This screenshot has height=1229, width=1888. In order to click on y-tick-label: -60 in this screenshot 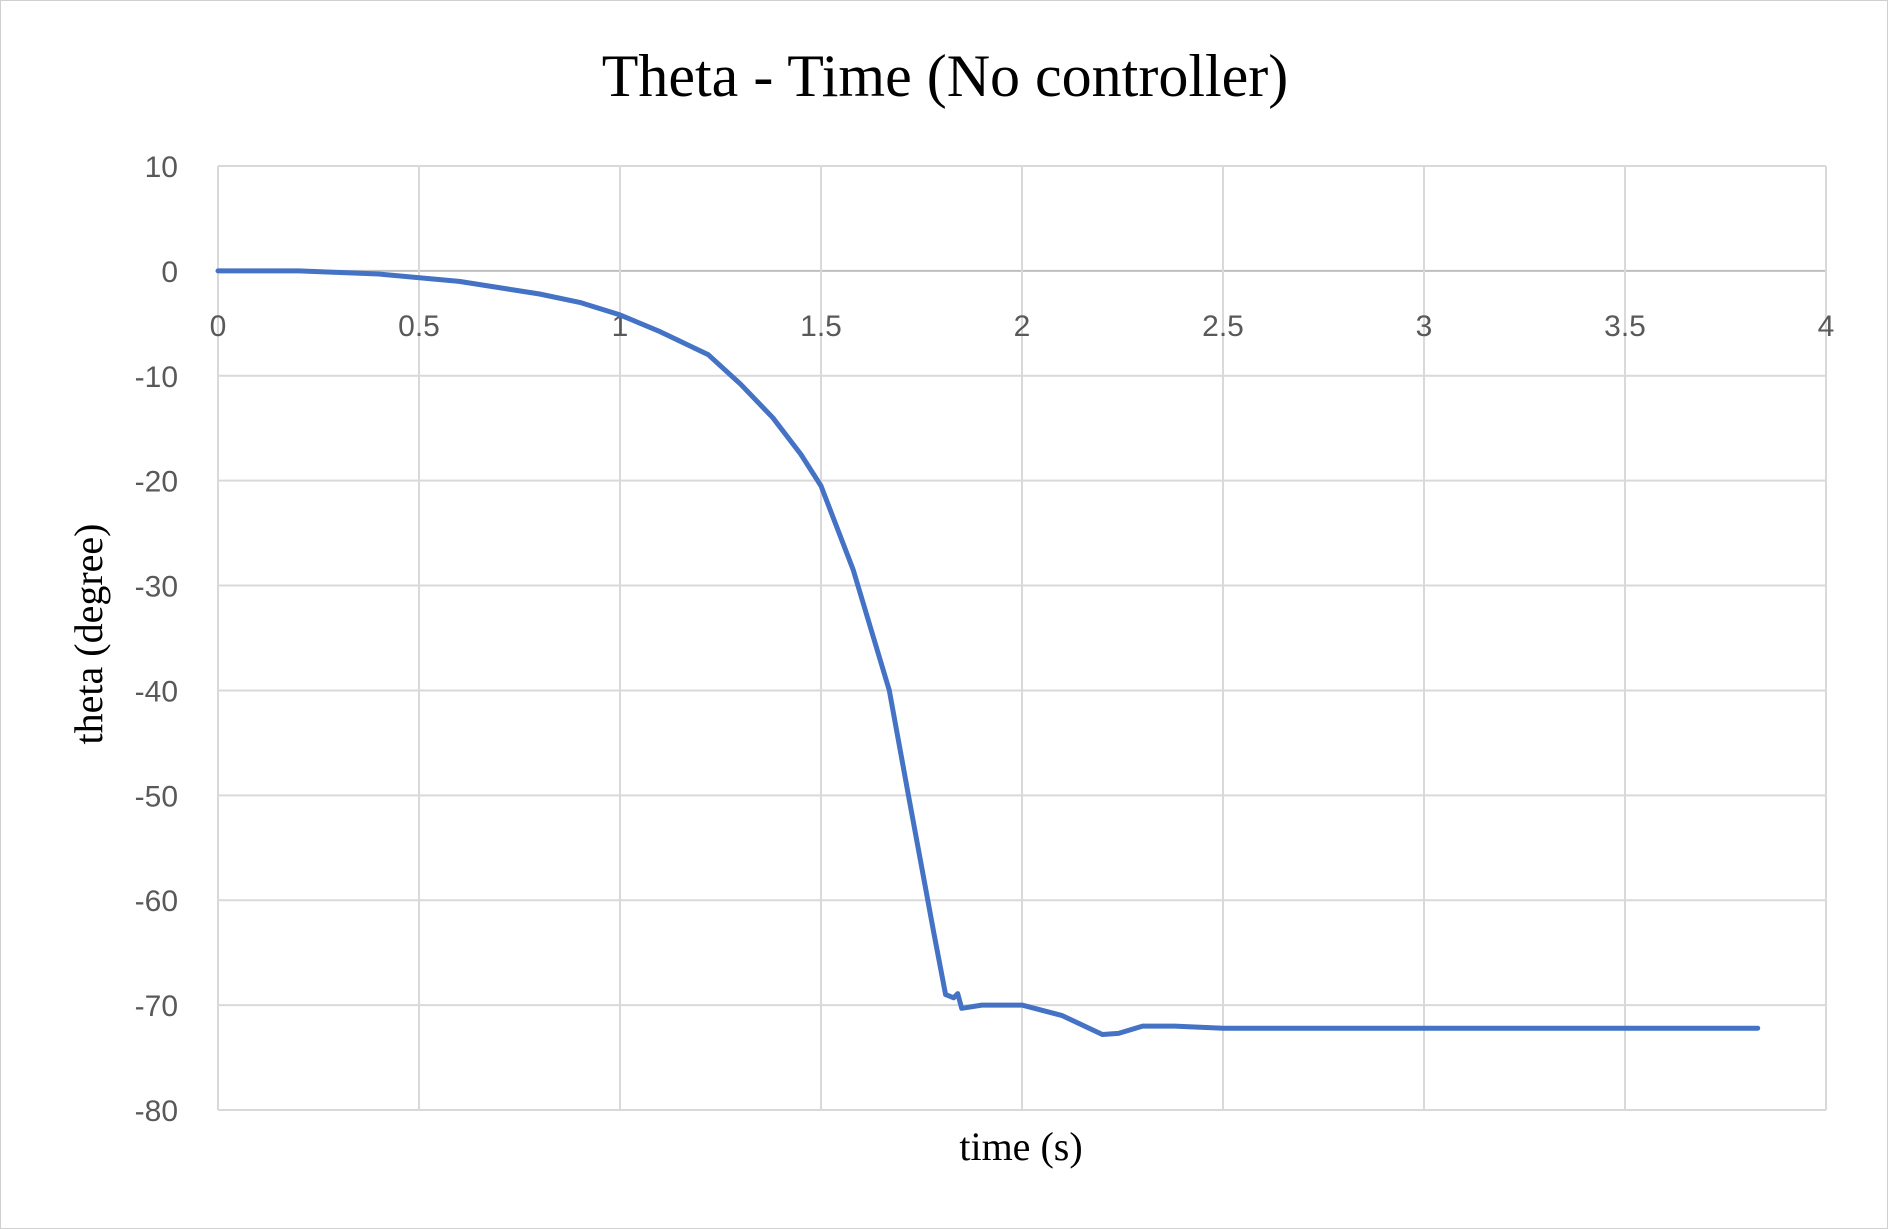, I will do `click(156, 901)`.